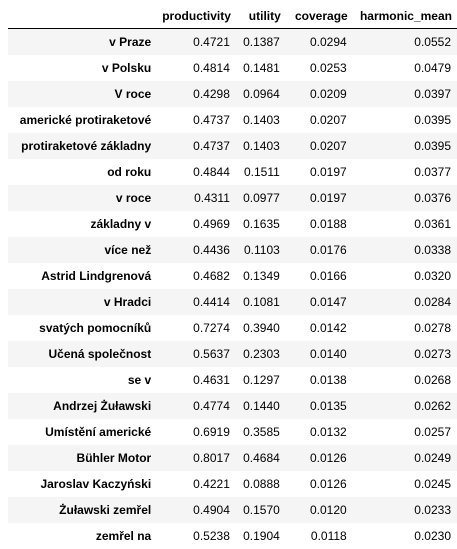 The width and height of the screenshot is (457, 549). I want to click on row-label: se v, so click(139, 379).